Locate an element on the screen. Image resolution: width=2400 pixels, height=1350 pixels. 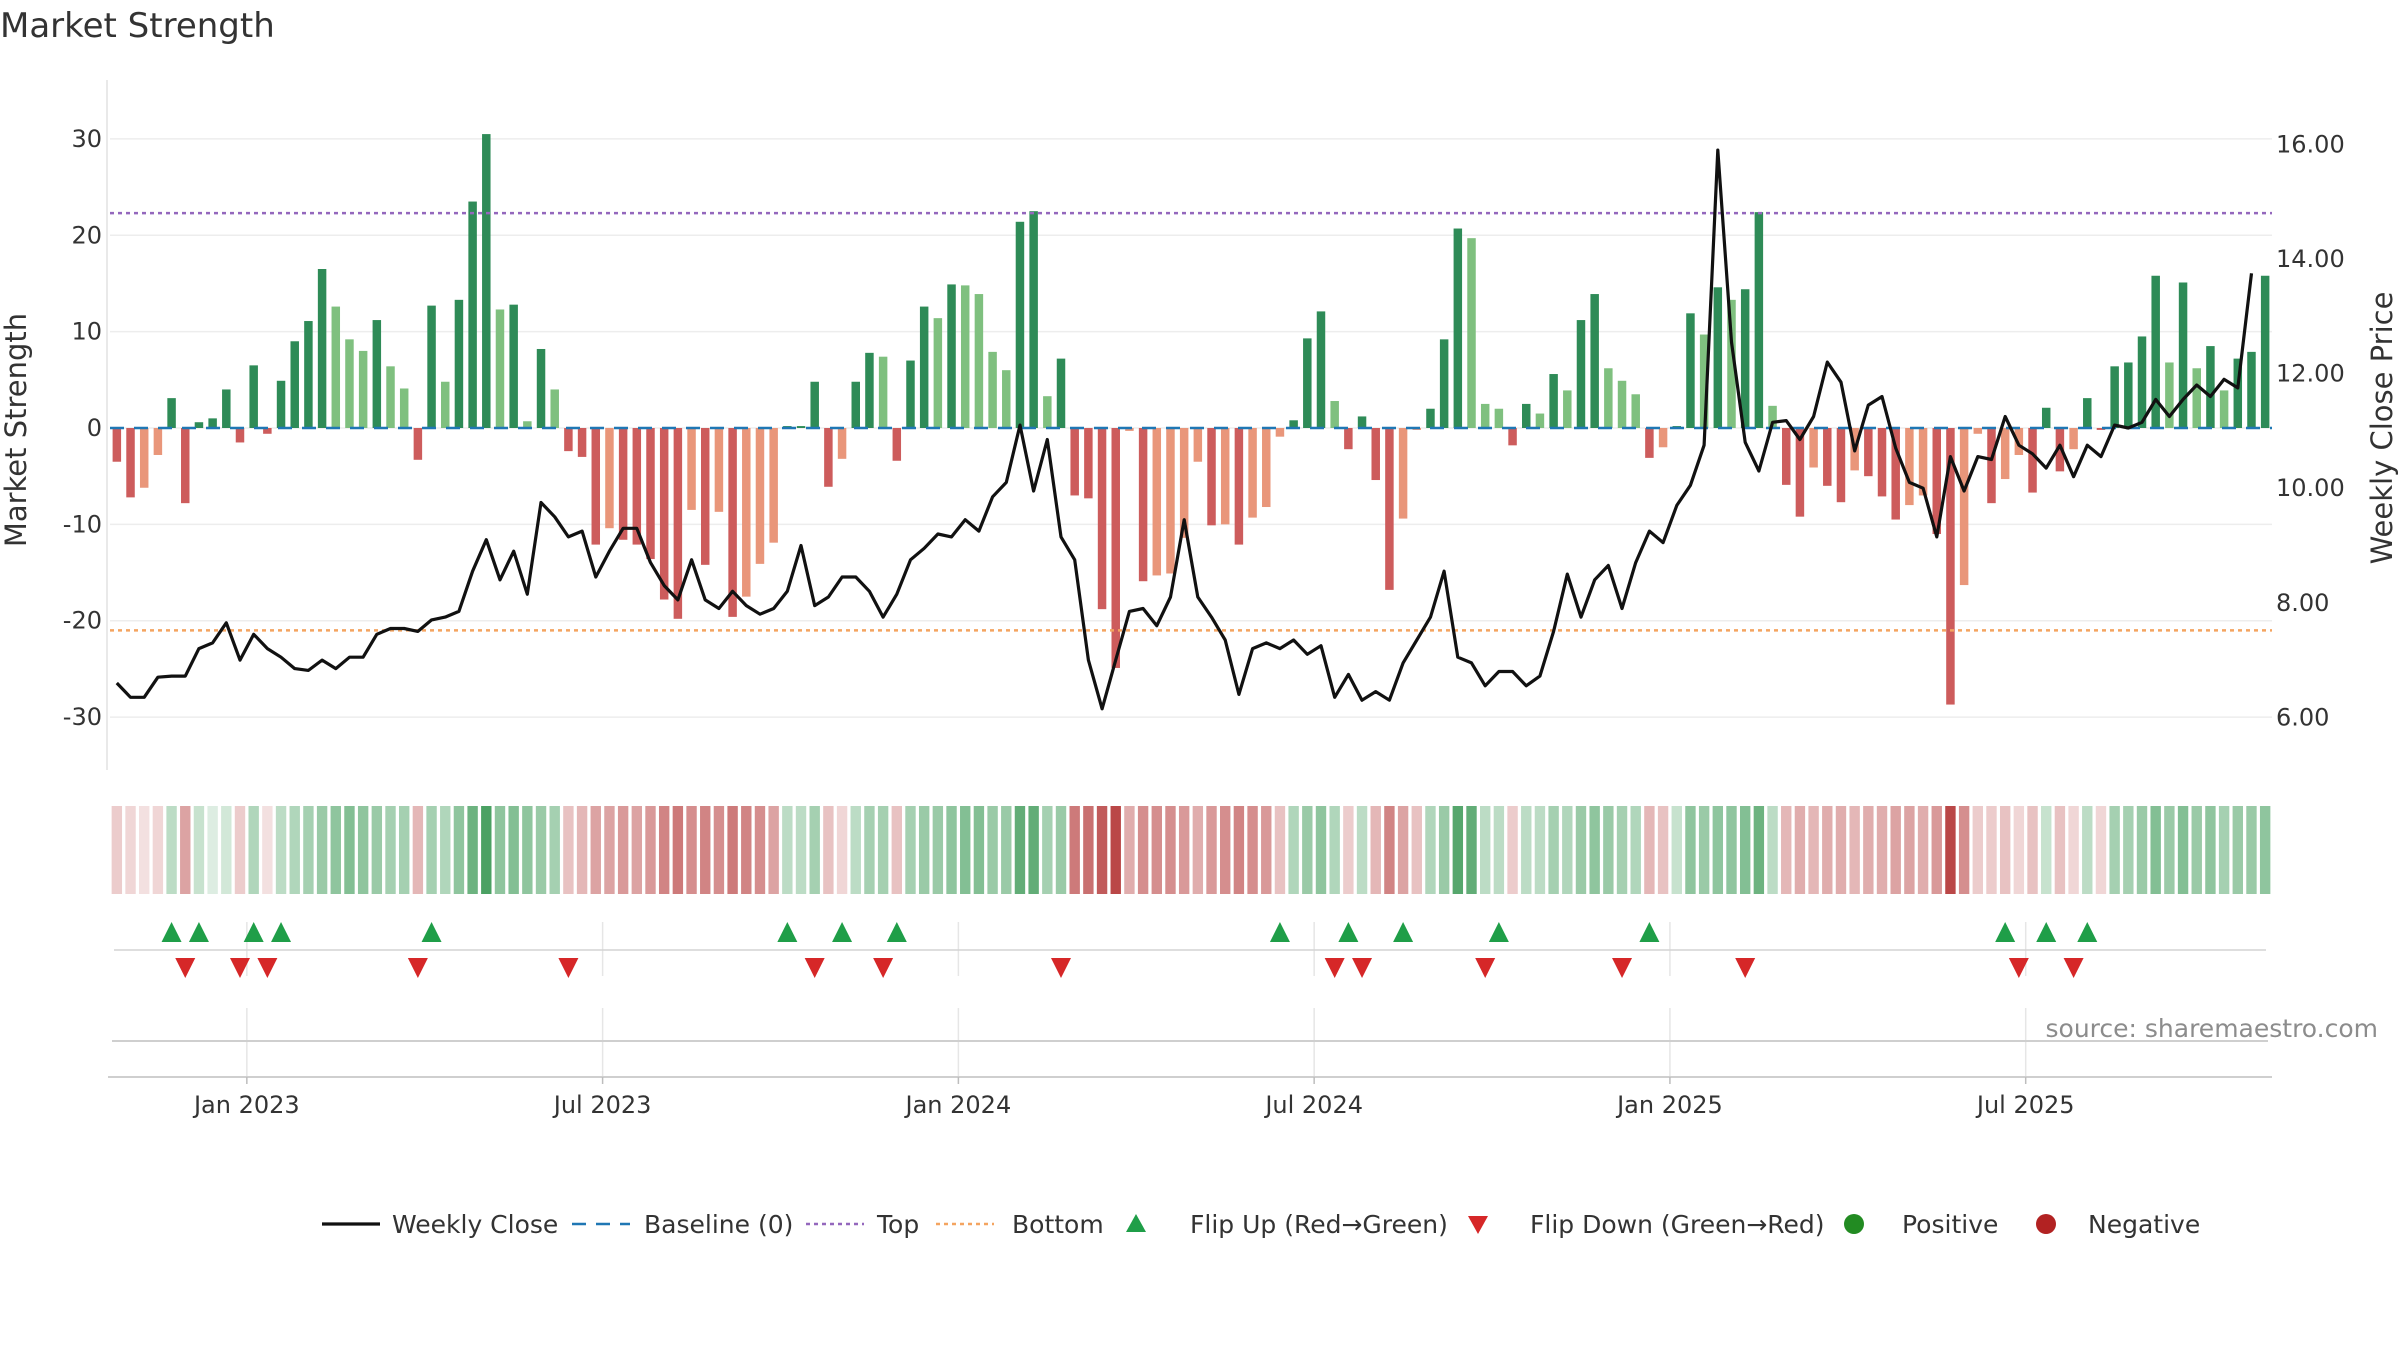
x-tick-label: Jan 2023 is located at coordinates (246, 1105).